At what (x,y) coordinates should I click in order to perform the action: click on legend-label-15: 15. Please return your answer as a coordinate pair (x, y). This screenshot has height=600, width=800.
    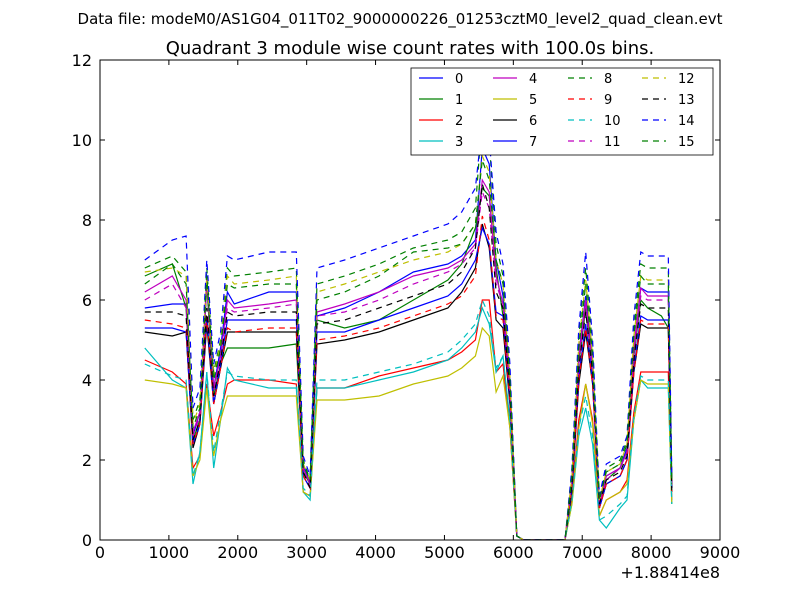
    Looking at the image, I should click on (686, 142).